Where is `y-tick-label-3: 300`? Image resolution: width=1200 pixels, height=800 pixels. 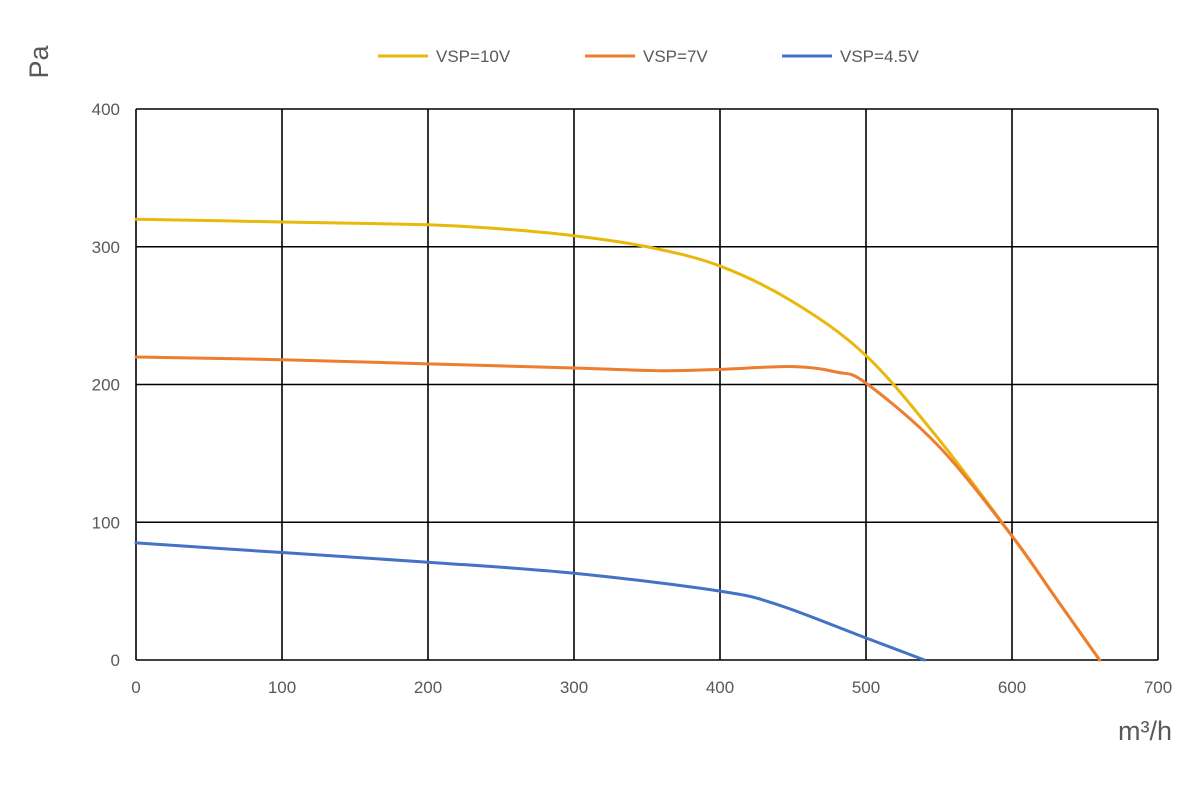 y-tick-label-3: 300 is located at coordinates (106, 247).